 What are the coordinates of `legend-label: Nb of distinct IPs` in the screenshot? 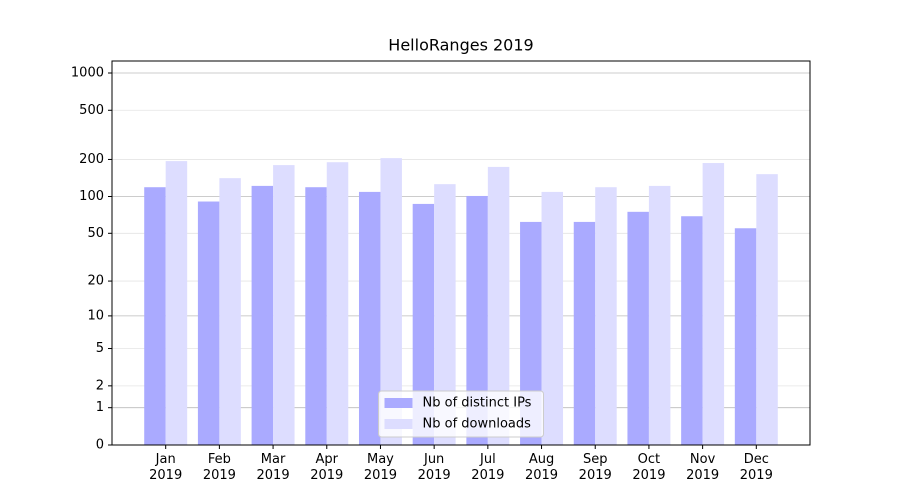 It's located at (477, 403).